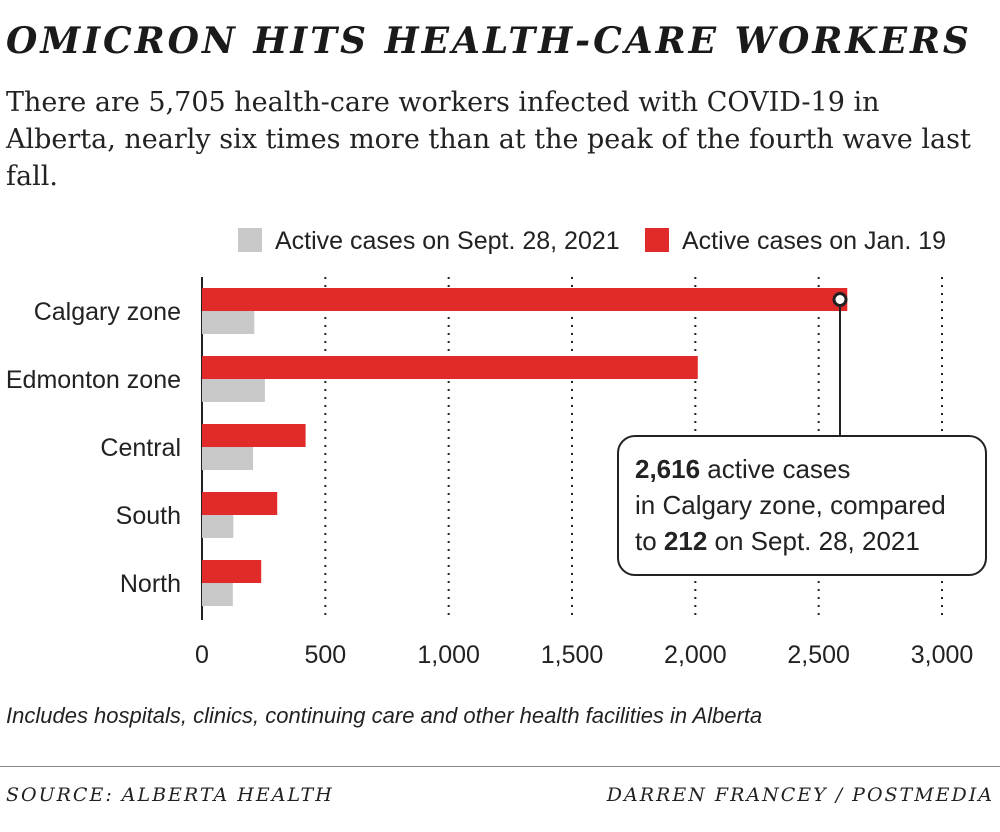 The height and width of the screenshot is (832, 1000). Describe the element at coordinates (448, 655) in the screenshot. I see `x-tick-label: 1,000` at that location.